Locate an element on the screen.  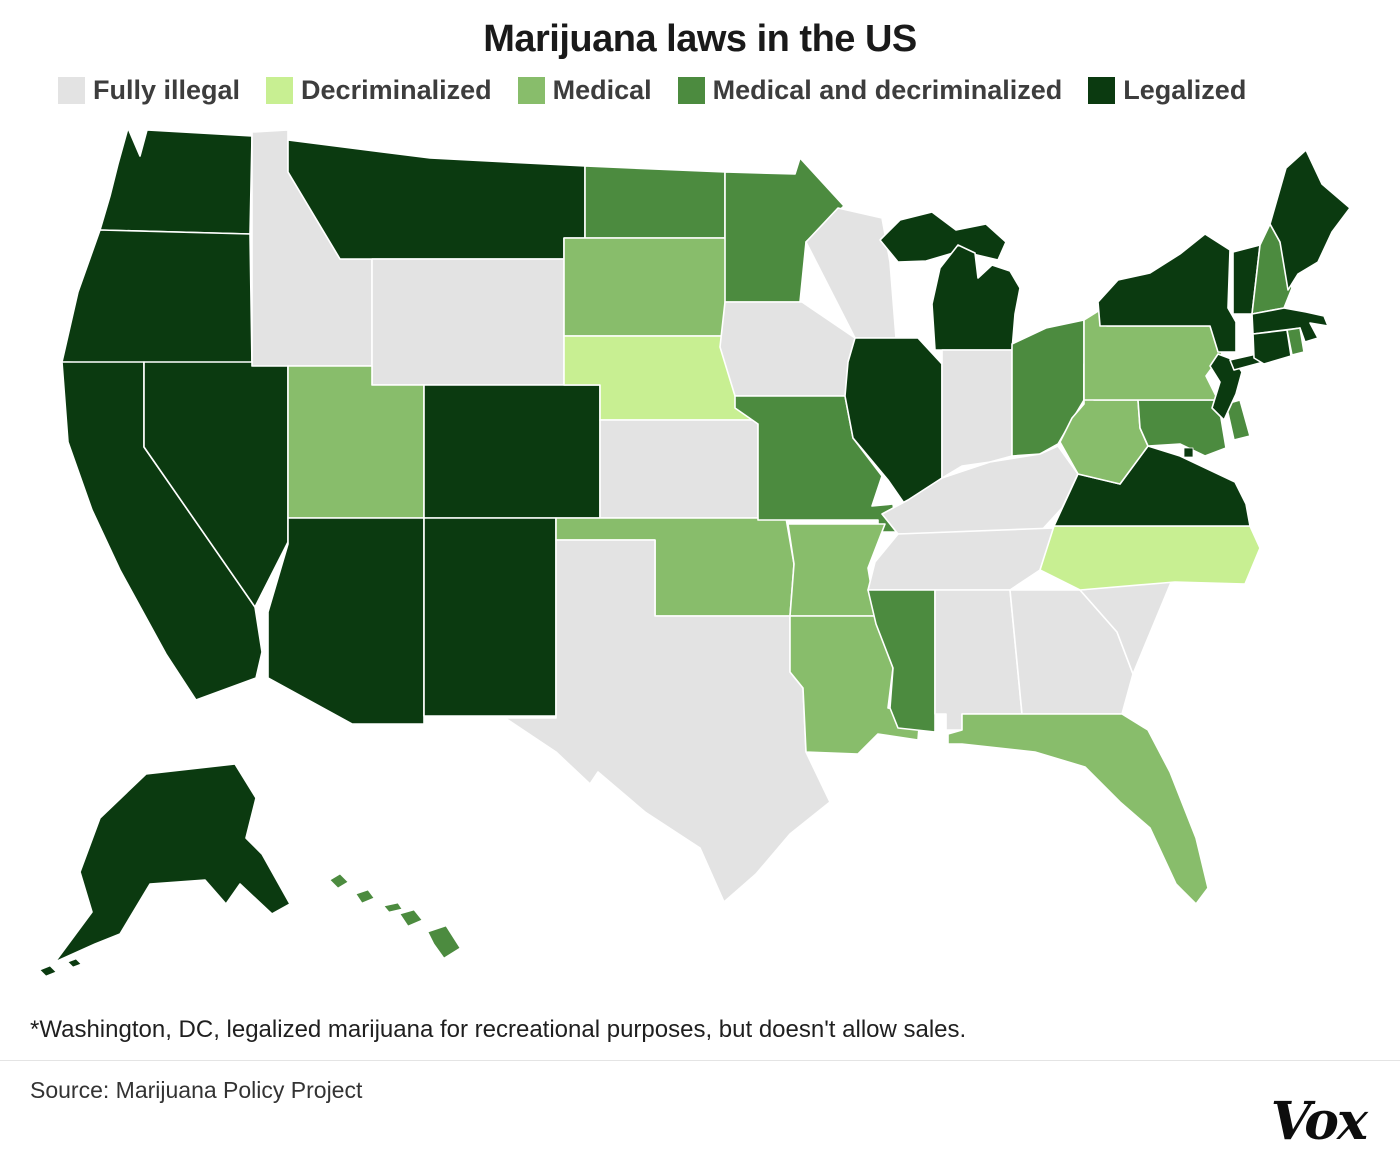
state-alabama is located at coordinates (978, 660).